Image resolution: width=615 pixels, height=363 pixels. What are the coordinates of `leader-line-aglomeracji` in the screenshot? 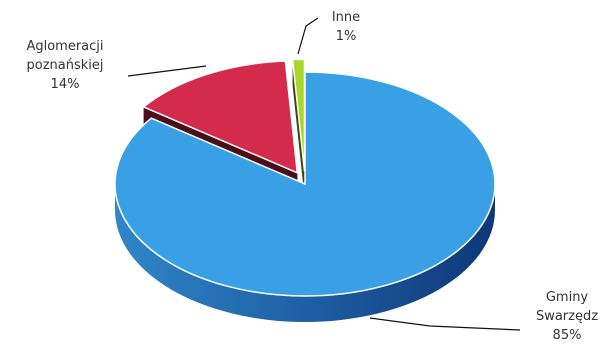 It's located at (167, 71).